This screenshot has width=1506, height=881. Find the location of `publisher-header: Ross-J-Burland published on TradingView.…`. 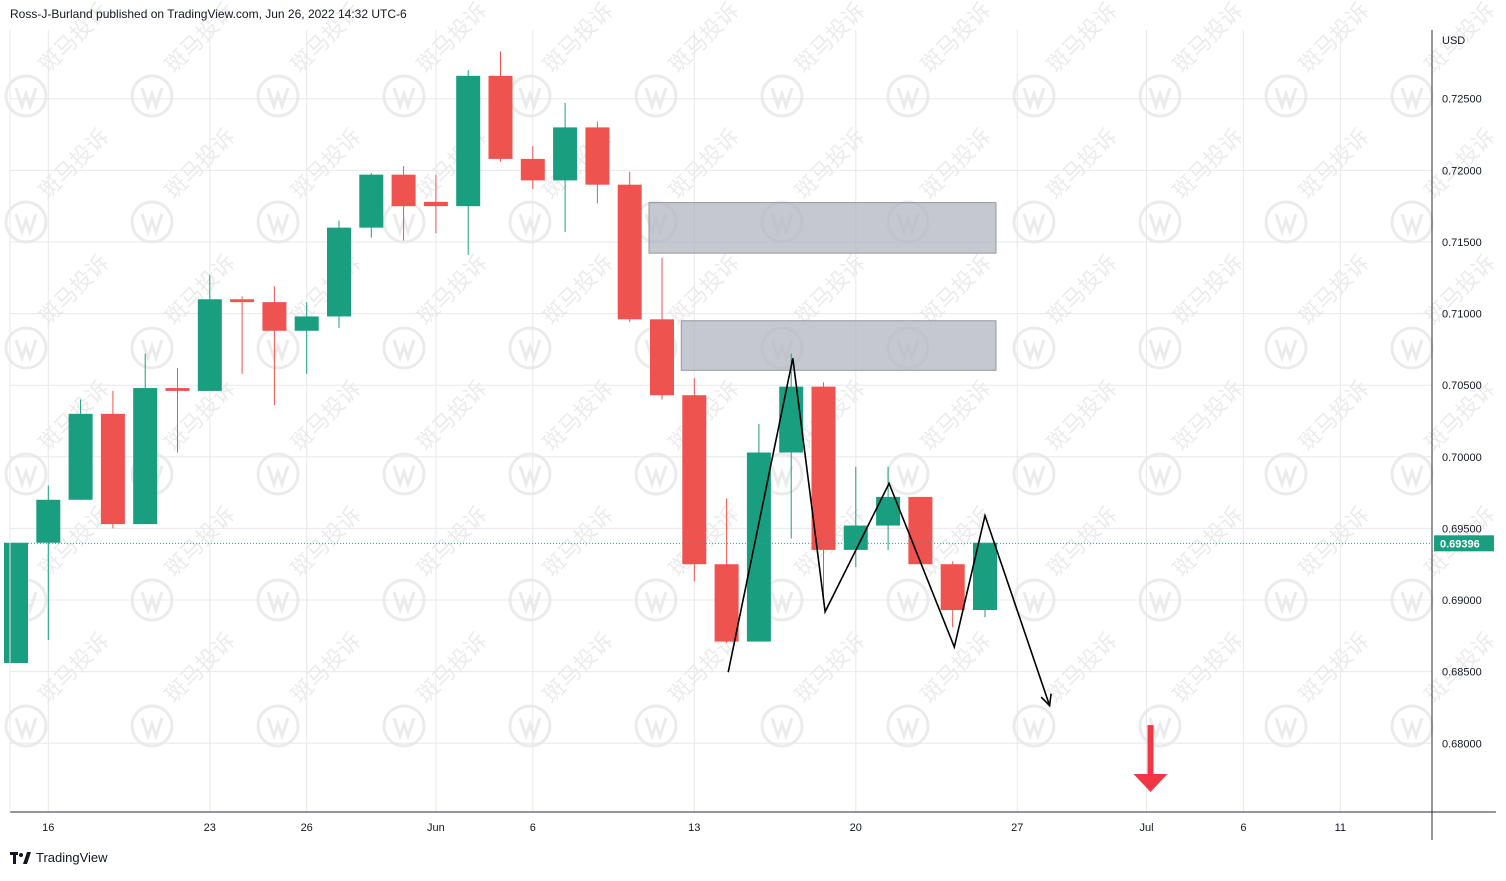

publisher-header: Ross-J-Burland published on TradingView.… is located at coordinates (208, 14).